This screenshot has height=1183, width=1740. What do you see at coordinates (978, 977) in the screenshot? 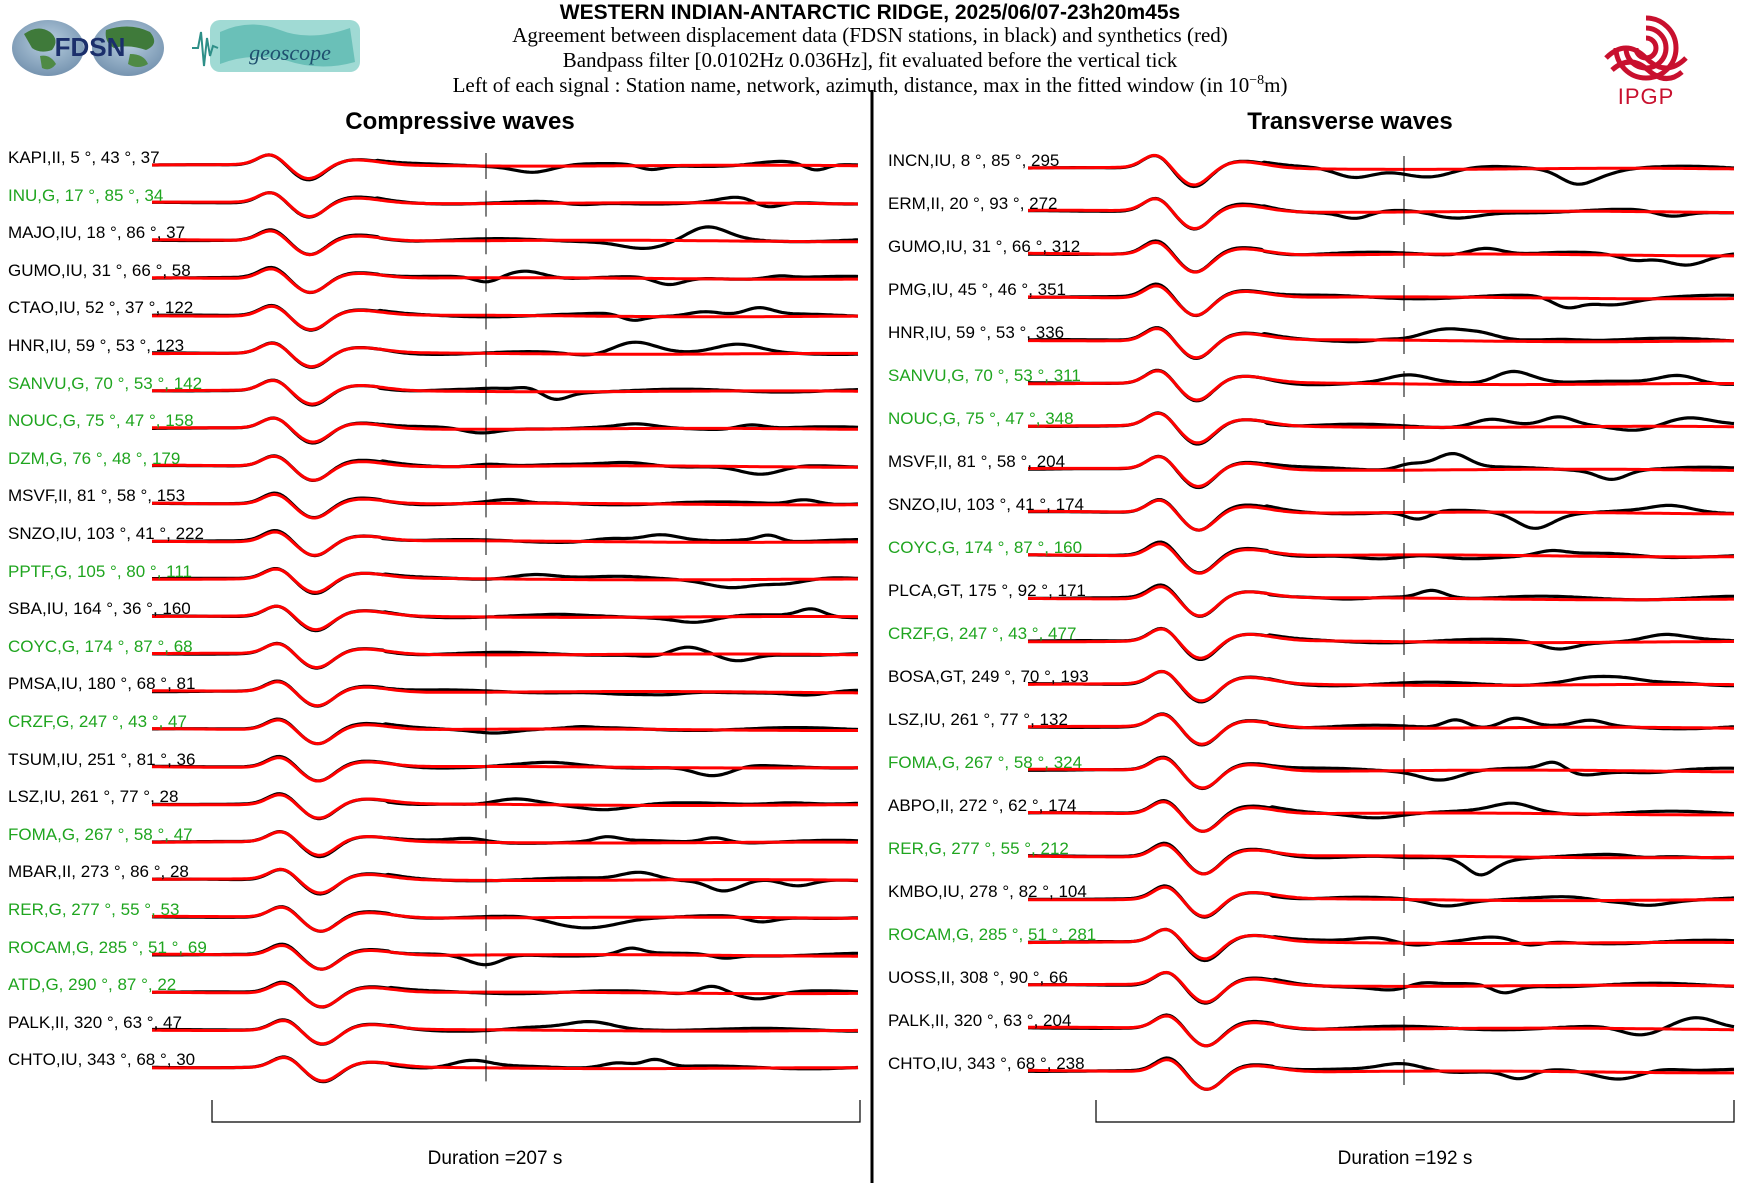
I see `station-label: UOSS,II, 308 °, 90 °, 66` at bounding box center [978, 977].